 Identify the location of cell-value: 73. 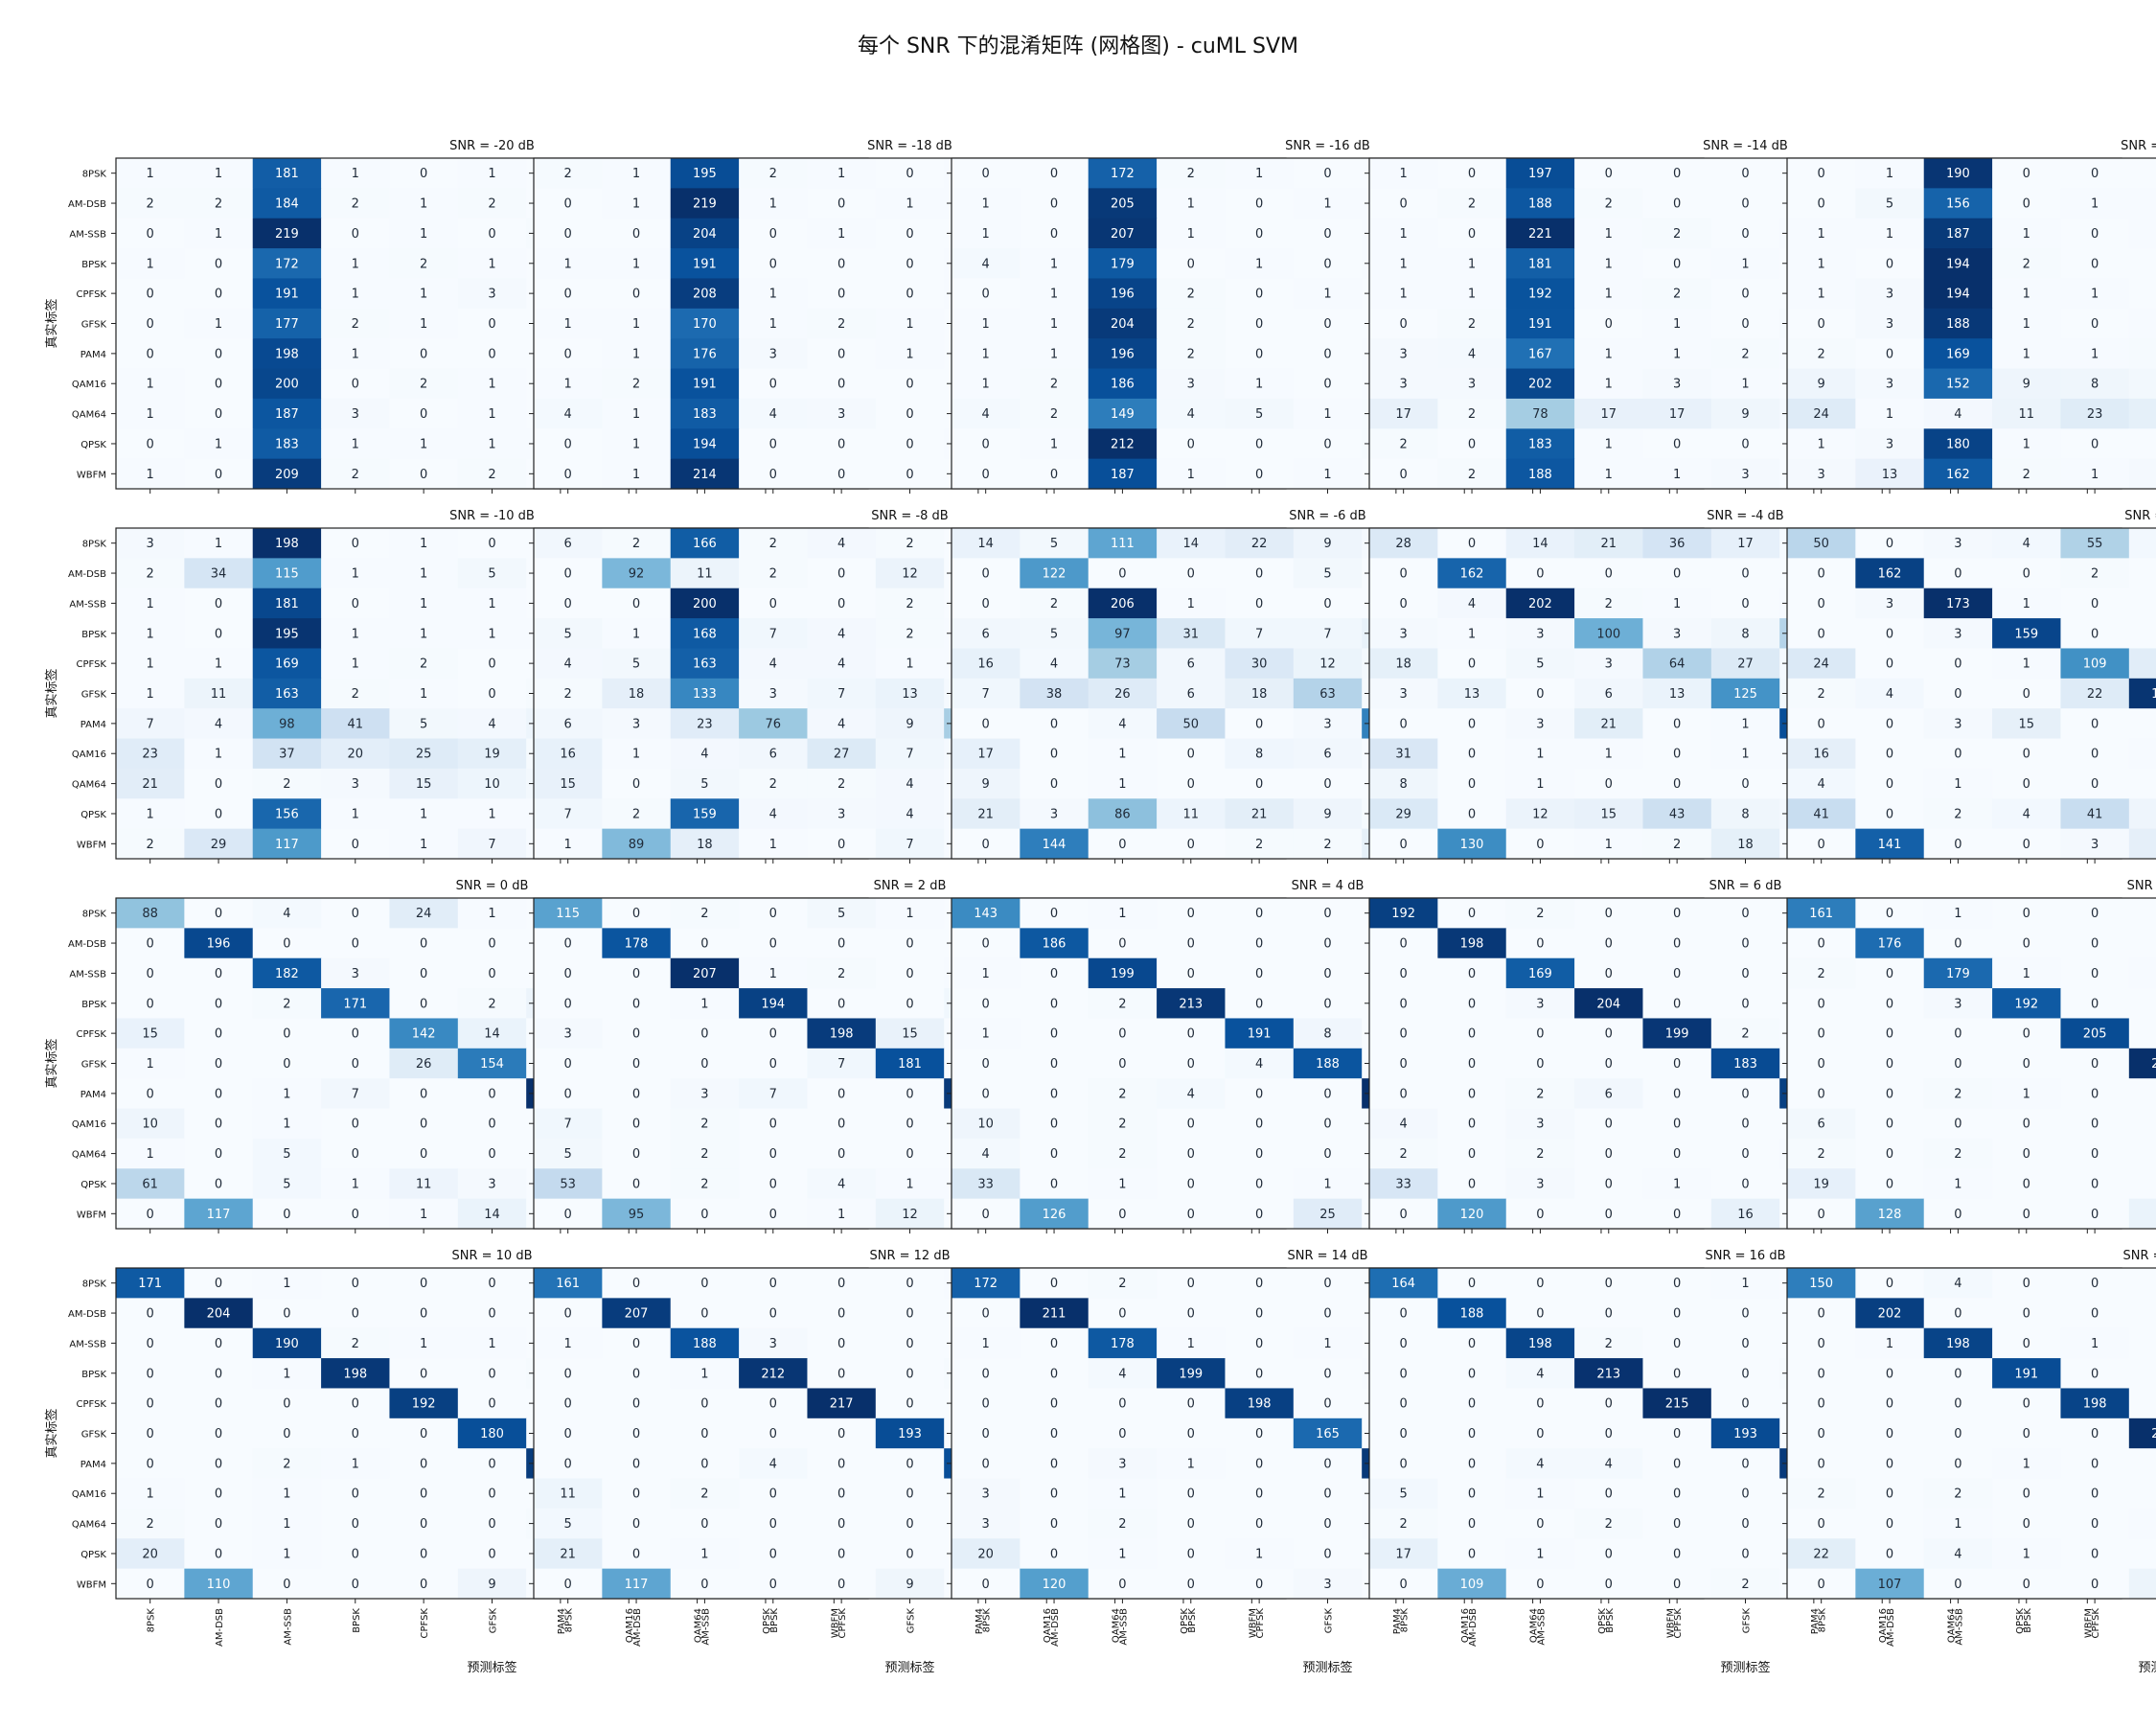
(1122, 664).